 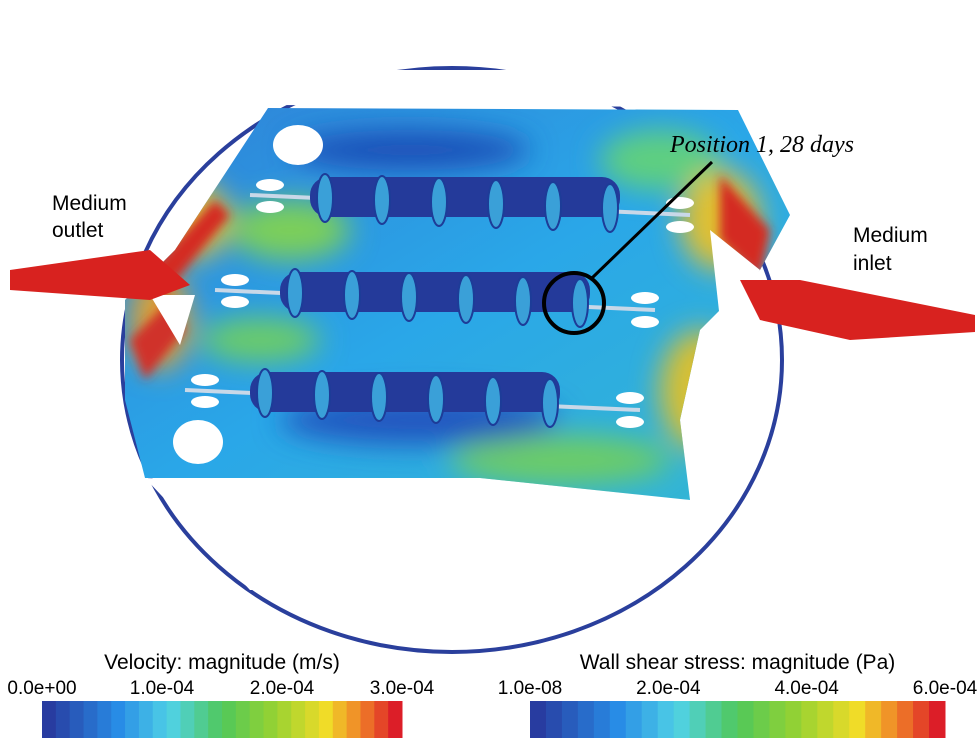 What do you see at coordinates (530, 688) in the screenshot?
I see `colorbar-tick-label: 1.0e-08` at bounding box center [530, 688].